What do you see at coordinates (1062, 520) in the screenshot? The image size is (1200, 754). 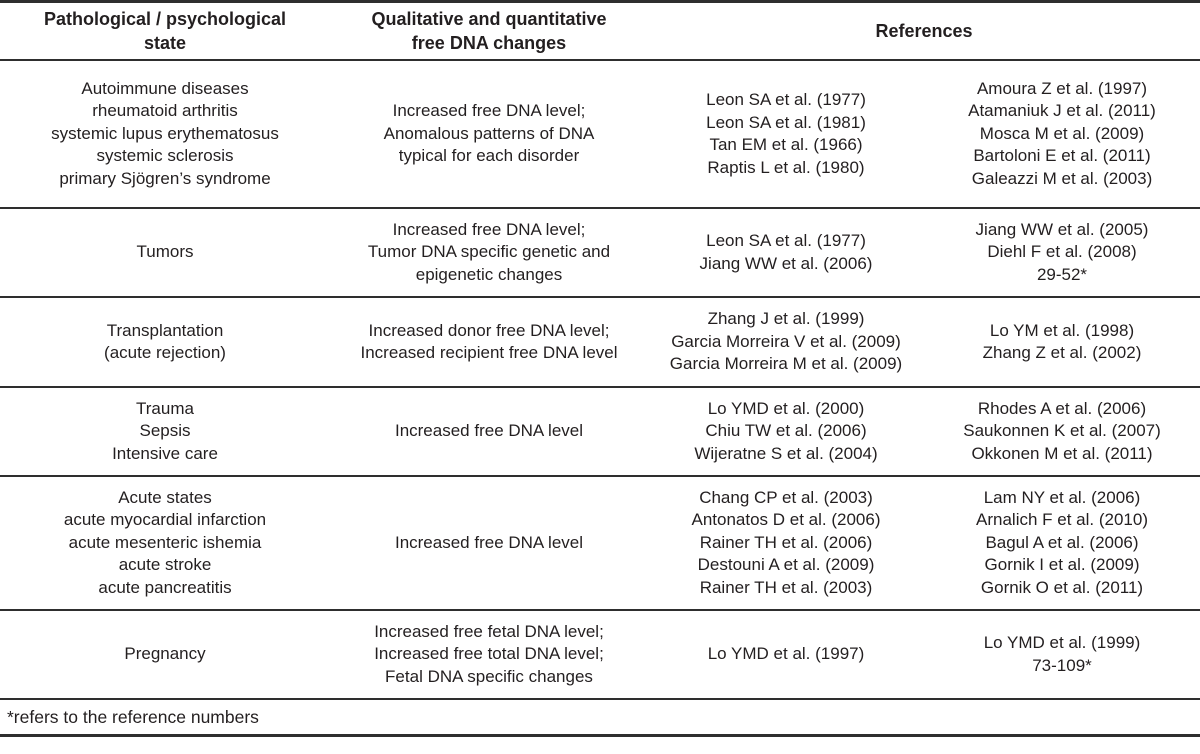 I see `cell-line: Arnalich F et al. (2010)` at bounding box center [1062, 520].